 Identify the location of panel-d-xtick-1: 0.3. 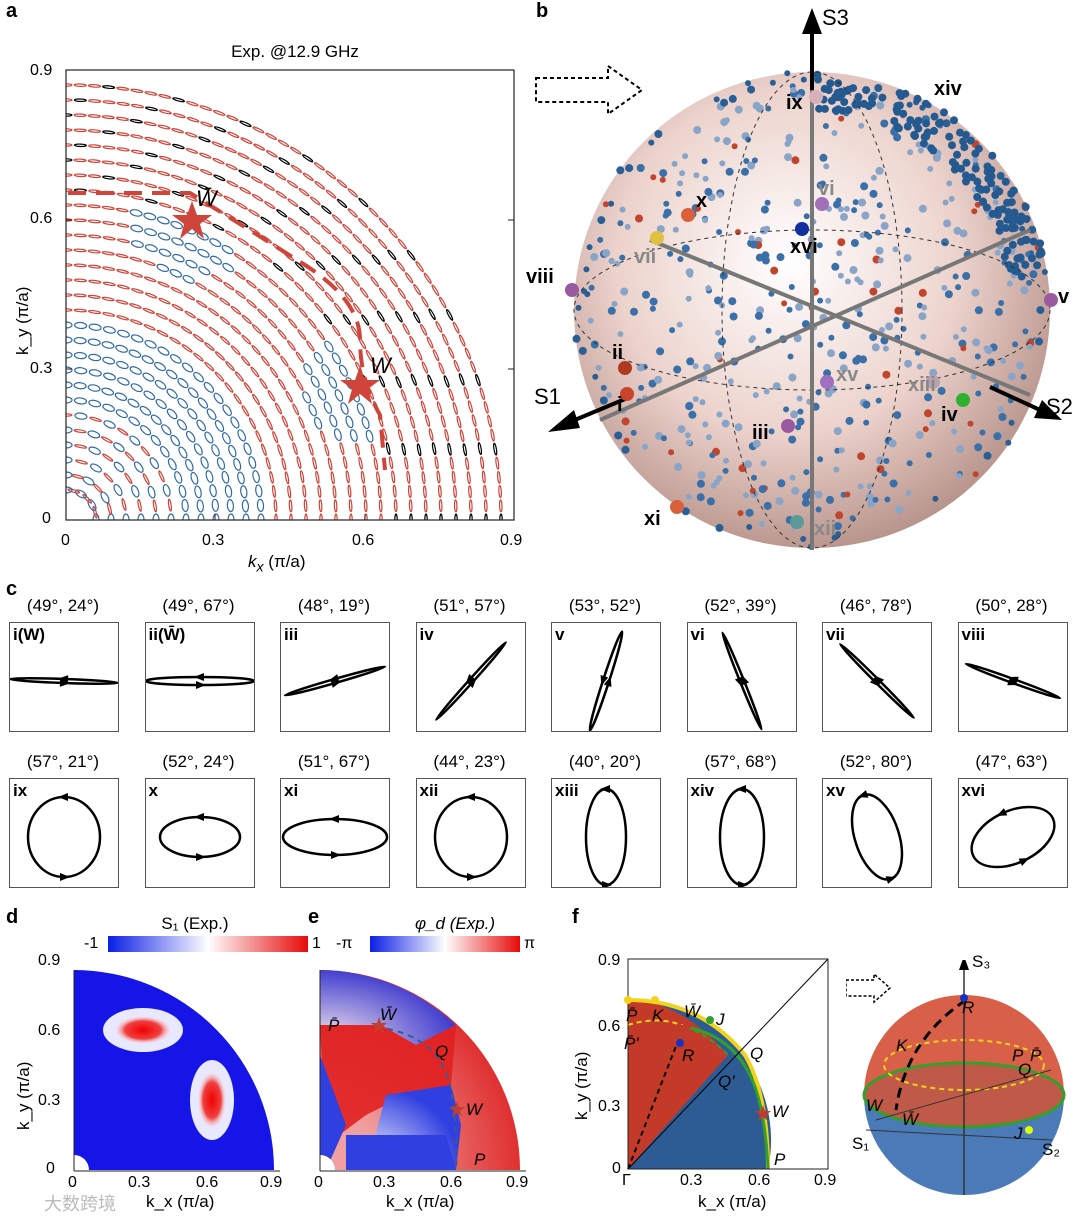
(139, 1182).